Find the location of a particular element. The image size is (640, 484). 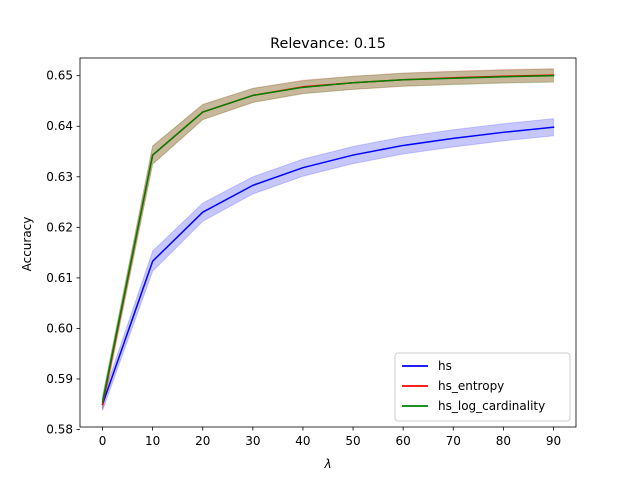

x-tick-label: 60 is located at coordinates (403, 441).